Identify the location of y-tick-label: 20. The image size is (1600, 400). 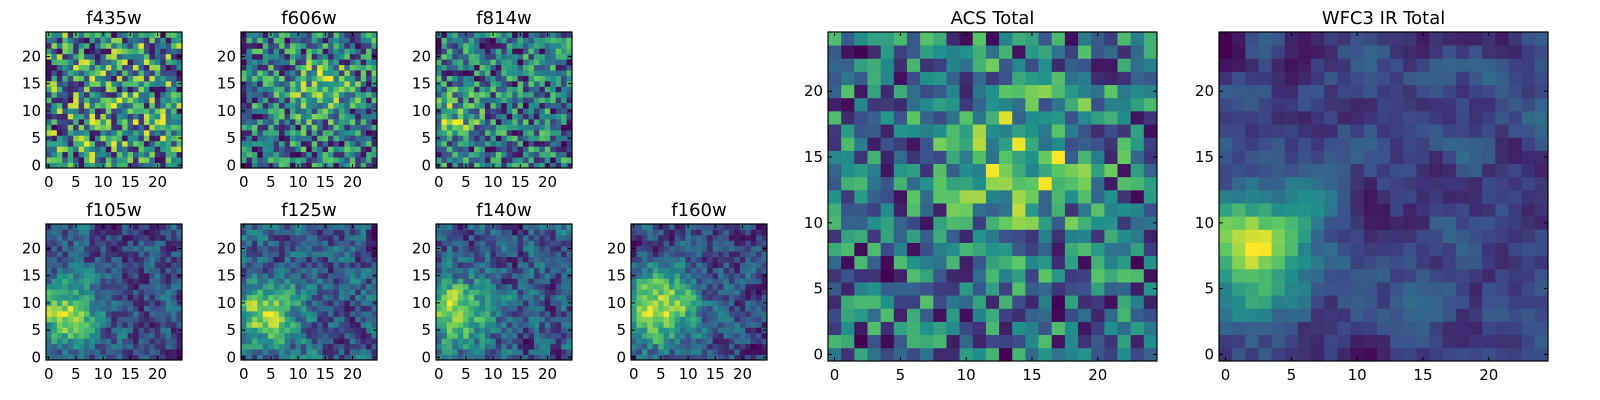
(226, 56).